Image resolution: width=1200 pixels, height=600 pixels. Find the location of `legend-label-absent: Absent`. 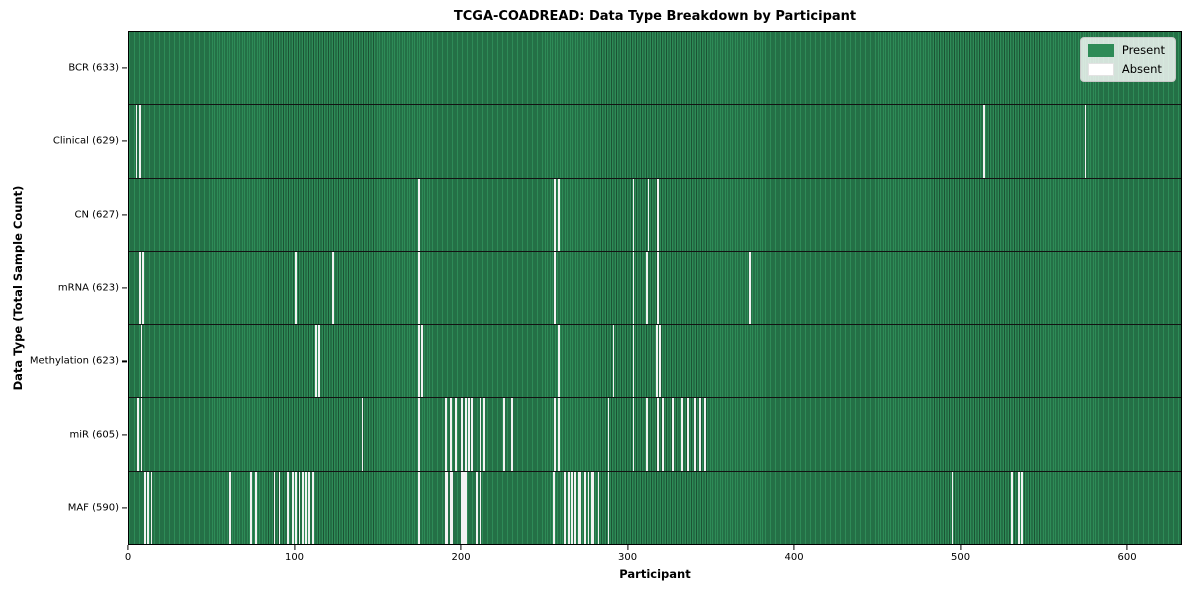

legend-label-absent: Absent is located at coordinates (1141, 69).